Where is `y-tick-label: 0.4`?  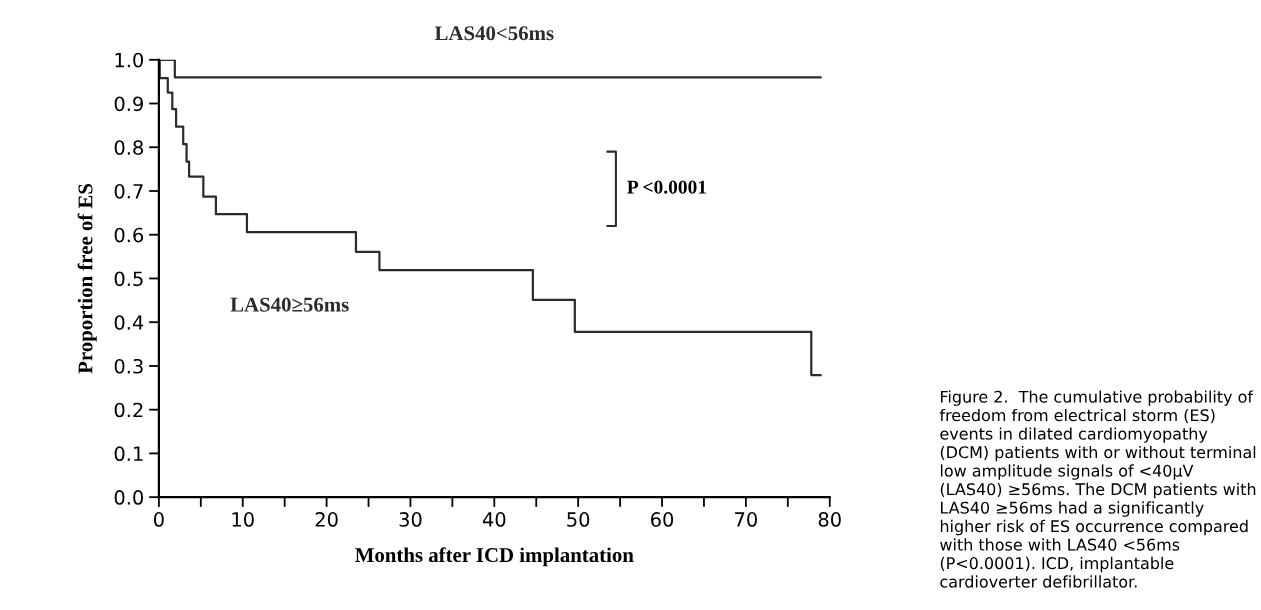 y-tick-label: 0.4 is located at coordinates (129, 322).